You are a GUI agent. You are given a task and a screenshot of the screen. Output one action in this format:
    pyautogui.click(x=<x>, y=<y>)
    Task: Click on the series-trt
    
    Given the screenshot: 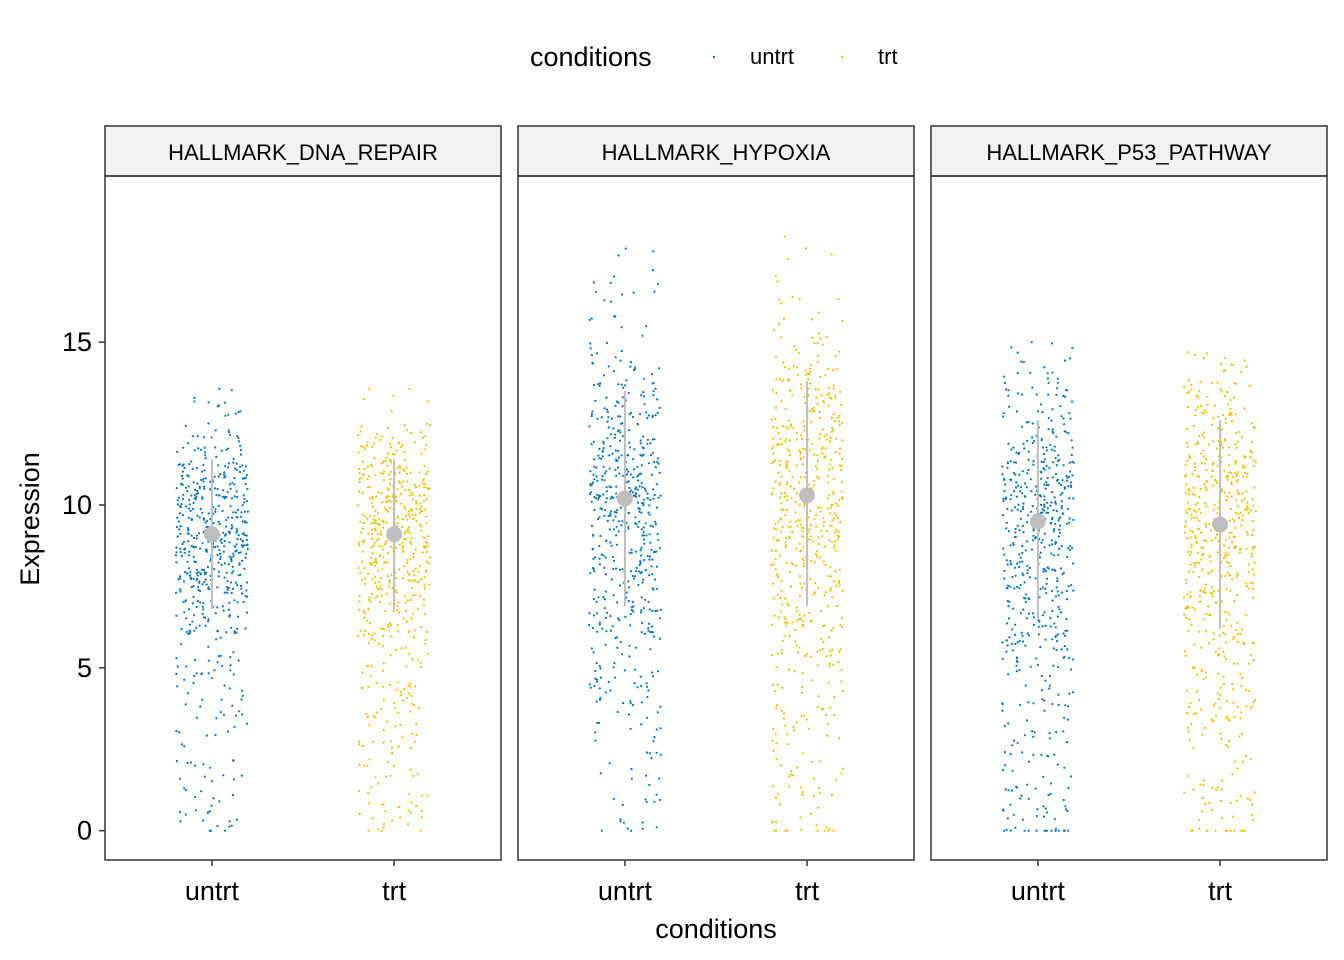 What is the action you would take?
    pyautogui.click(x=807, y=533)
    